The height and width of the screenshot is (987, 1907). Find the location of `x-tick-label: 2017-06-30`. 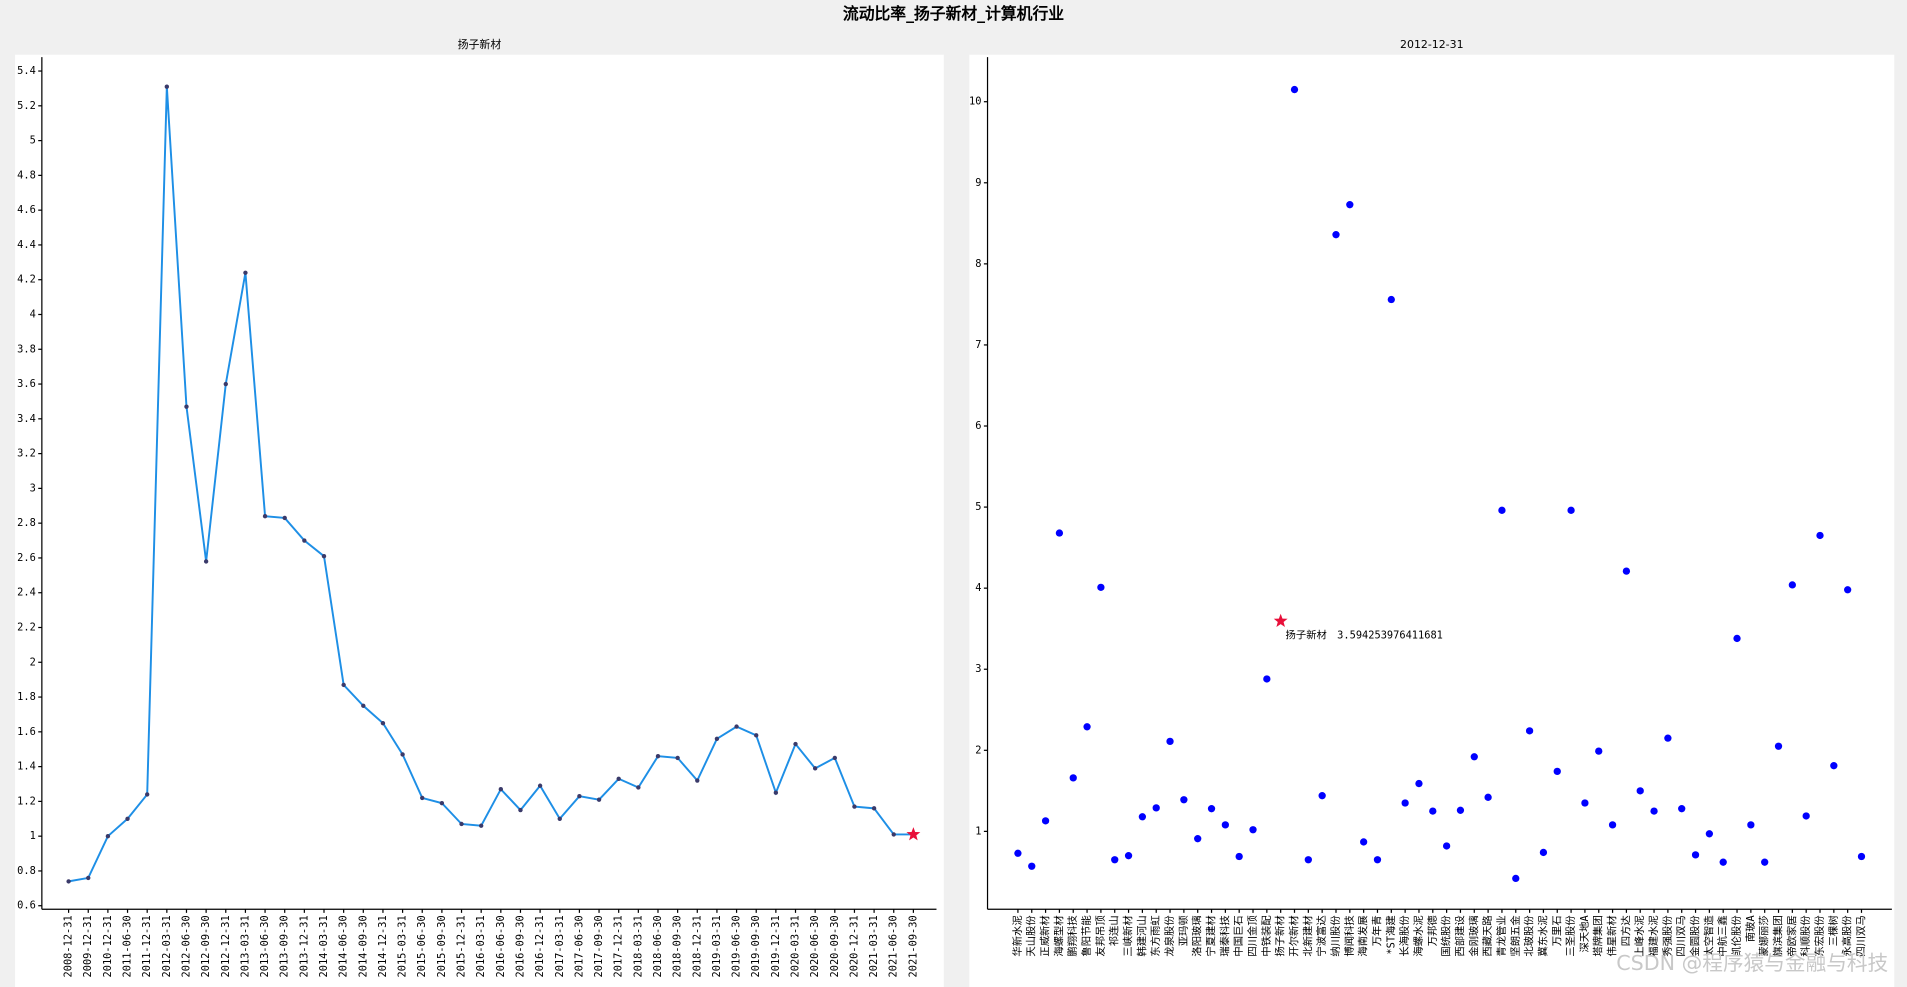

x-tick-label: 2017-06-30 is located at coordinates (579, 946).